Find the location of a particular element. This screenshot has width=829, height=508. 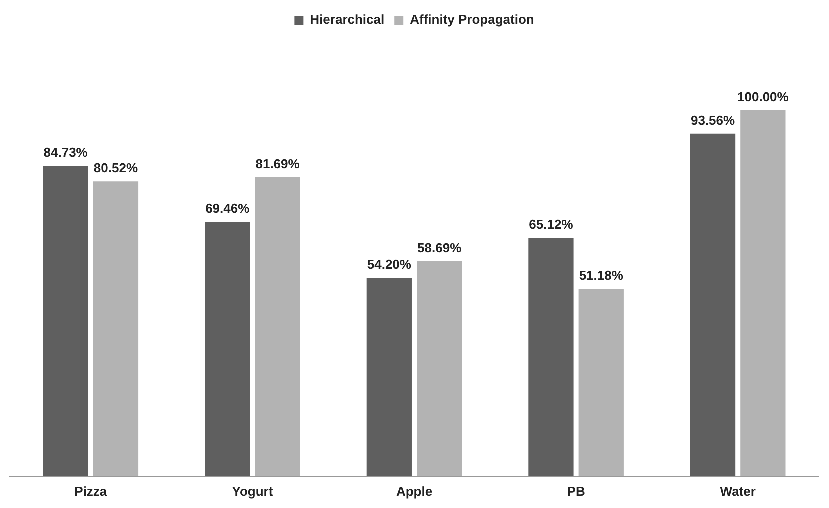

x-tick-label: PB is located at coordinates (576, 491).